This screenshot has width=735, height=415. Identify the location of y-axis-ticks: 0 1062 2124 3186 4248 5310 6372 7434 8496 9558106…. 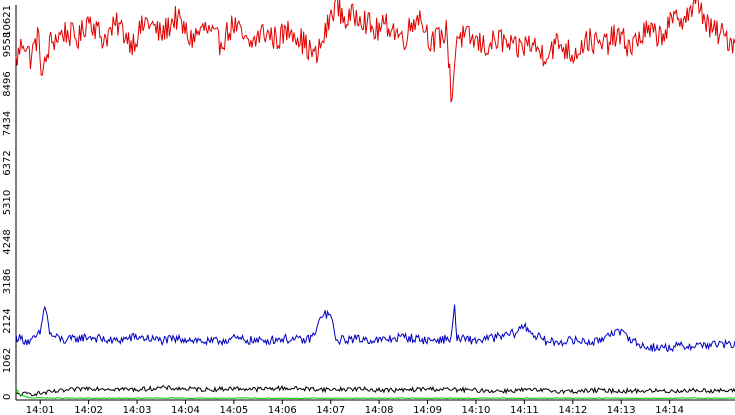
(9, 202).